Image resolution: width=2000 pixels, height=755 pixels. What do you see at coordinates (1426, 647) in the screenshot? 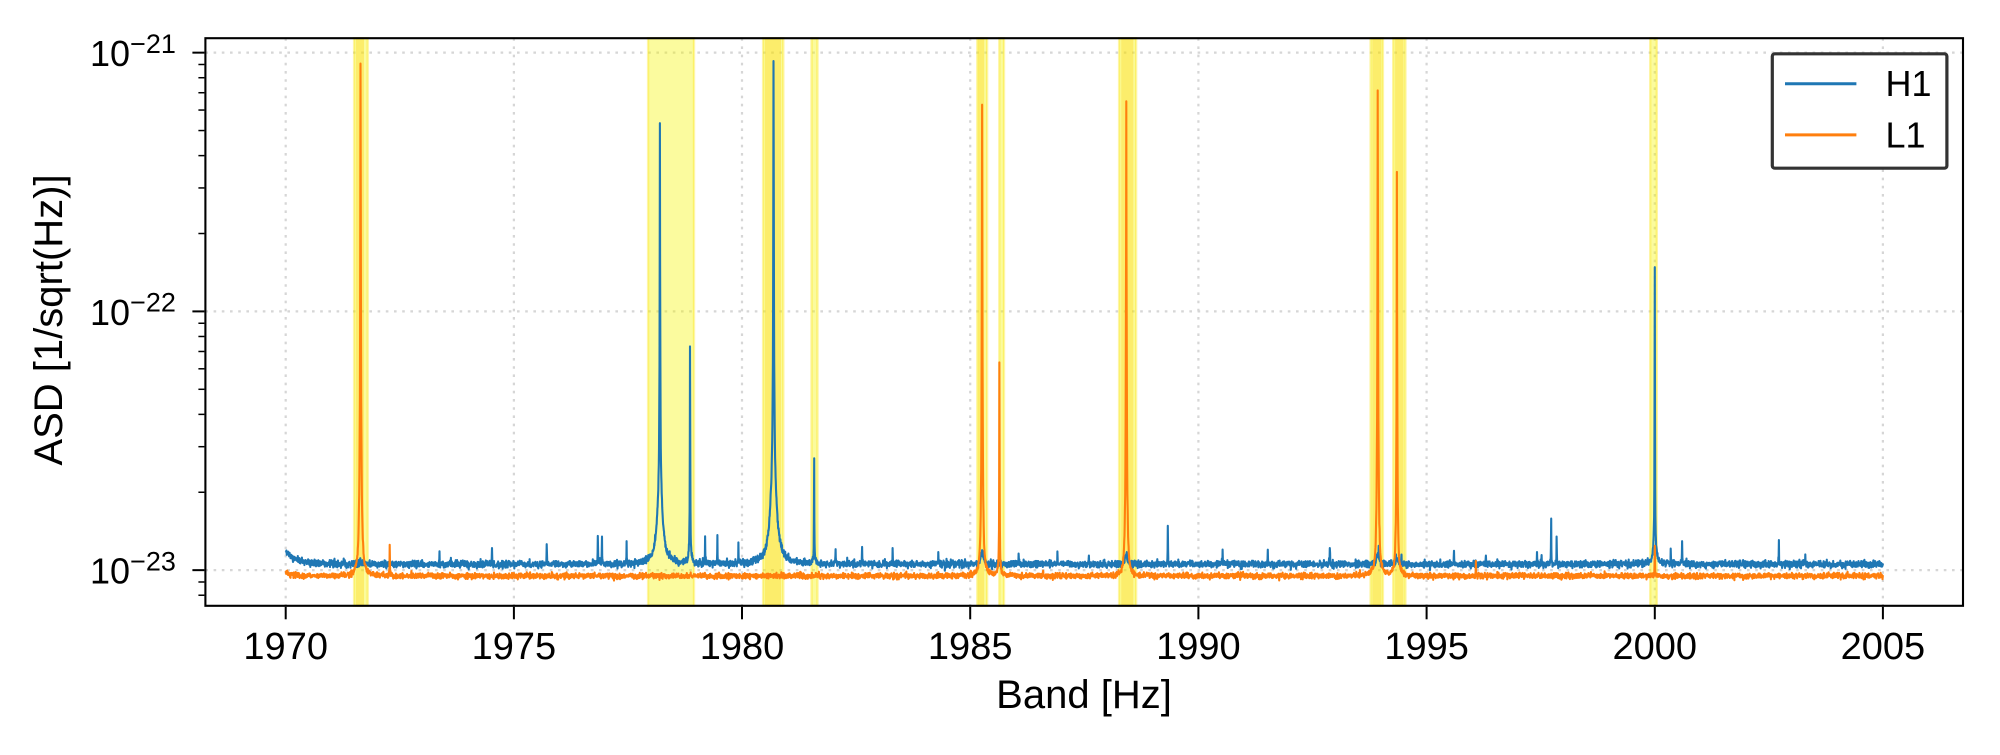
I see `svg-text: 1995` at bounding box center [1426, 647].